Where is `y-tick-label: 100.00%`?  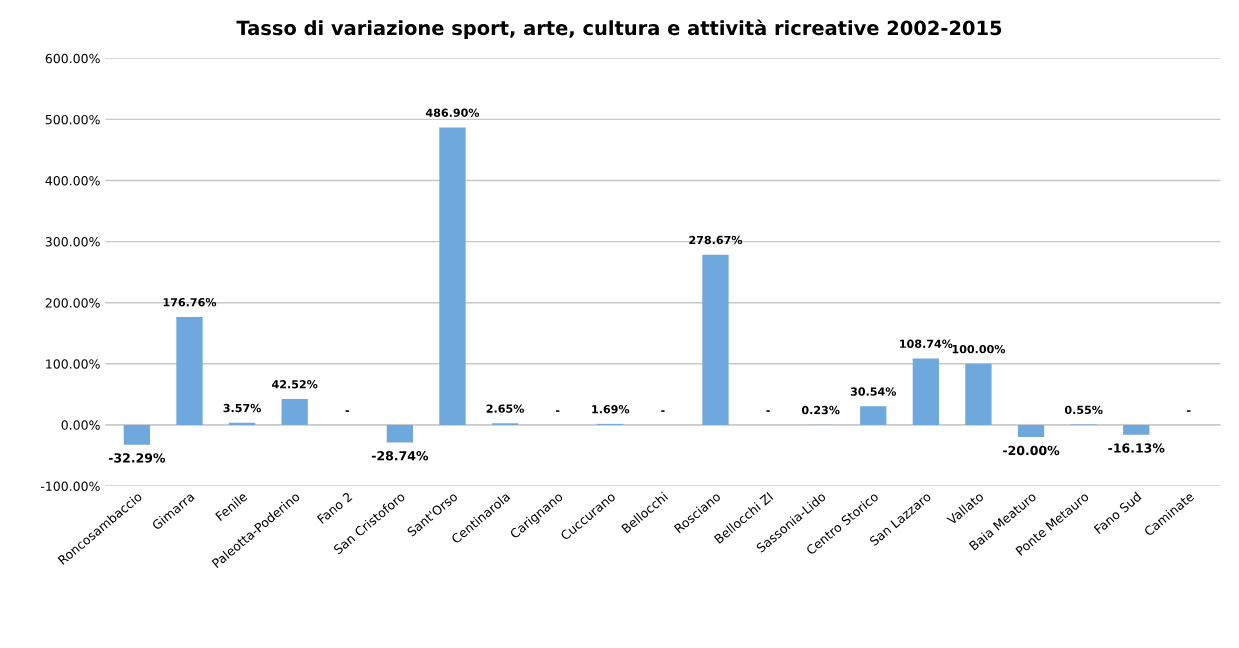 y-tick-label: 100.00% is located at coordinates (73, 364).